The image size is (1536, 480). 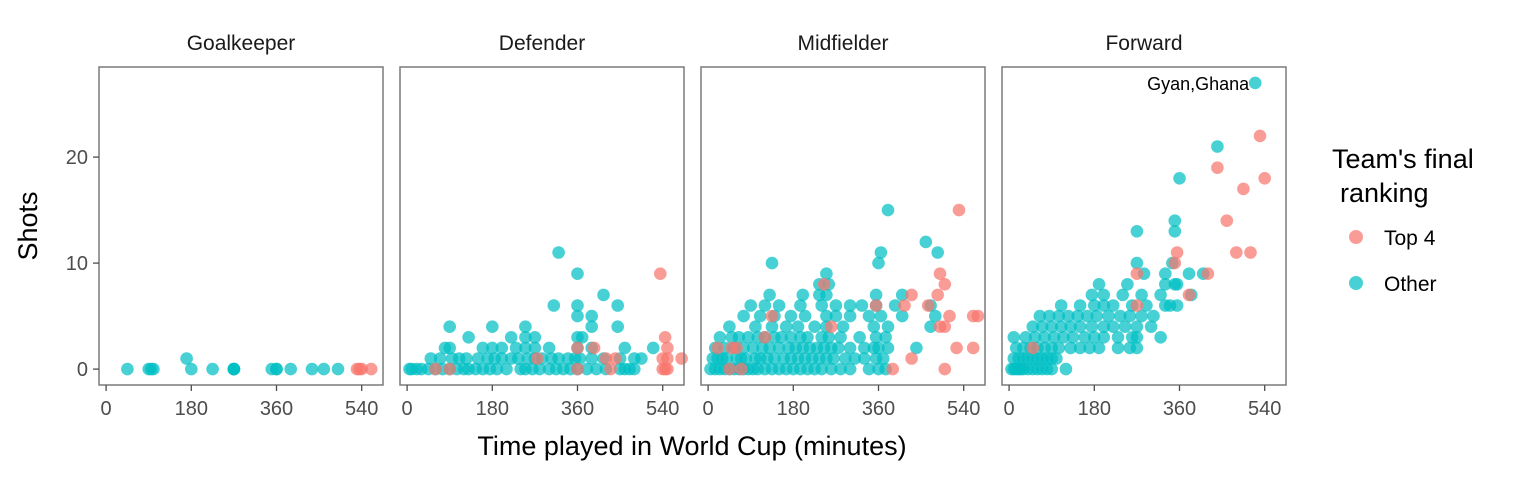 What do you see at coordinates (1143, 43) in the screenshot?
I see `panel-title: Forward` at bounding box center [1143, 43].